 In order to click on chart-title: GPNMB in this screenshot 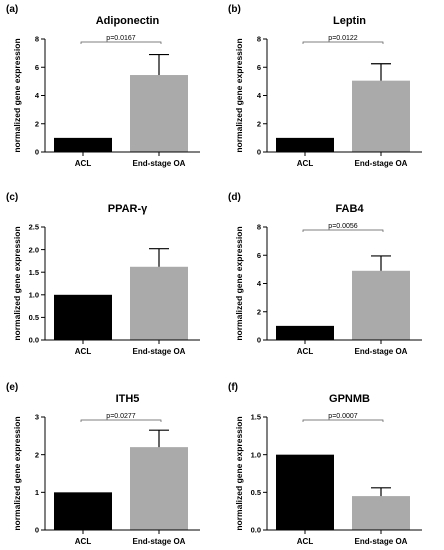, I will do `click(349, 399)`.